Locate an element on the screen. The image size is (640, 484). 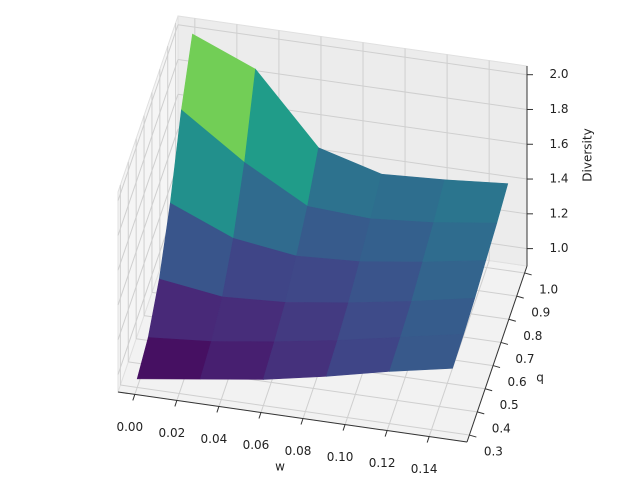
x-tick-label: 0.04 is located at coordinates (214, 439).